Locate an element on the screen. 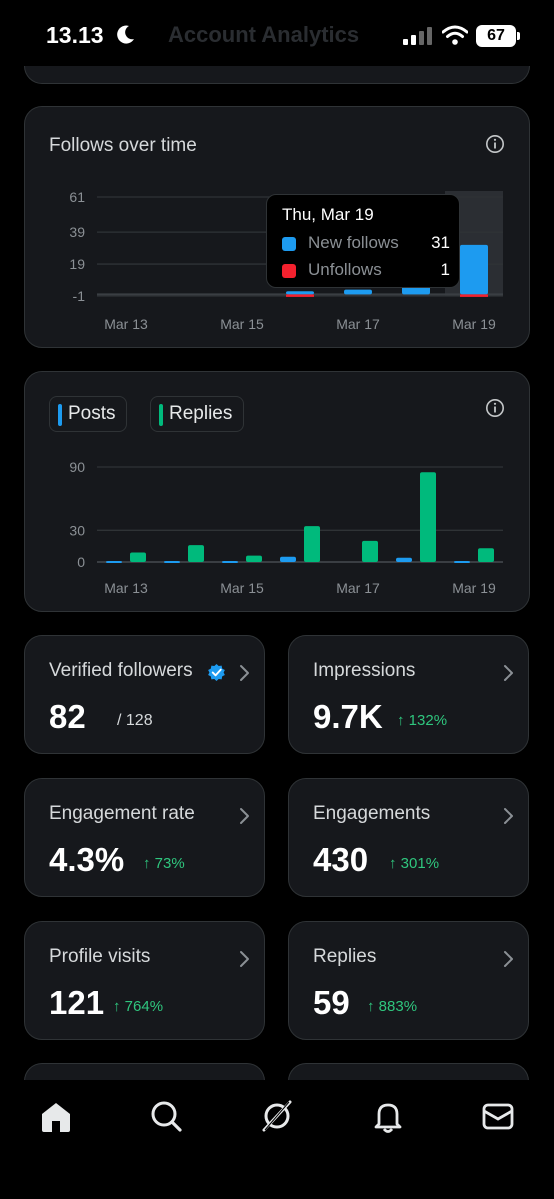 The width and height of the screenshot is (554, 1199). y-tick-label: 61 is located at coordinates (77, 197).